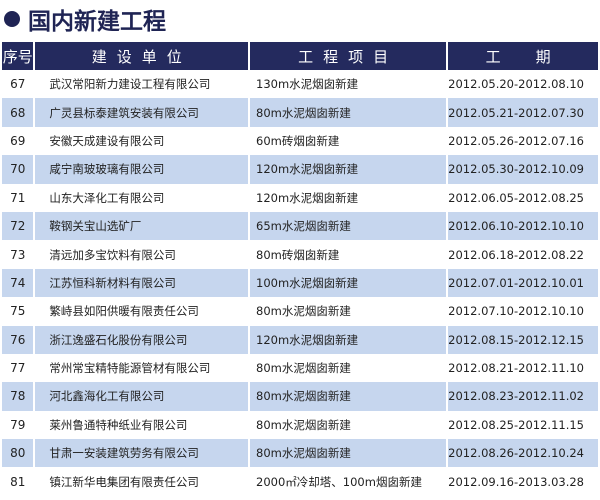 The width and height of the screenshot is (600, 500). What do you see at coordinates (348, 226) in the screenshot?
I see `row-project: 65m水泥烟囱新建` at bounding box center [348, 226].